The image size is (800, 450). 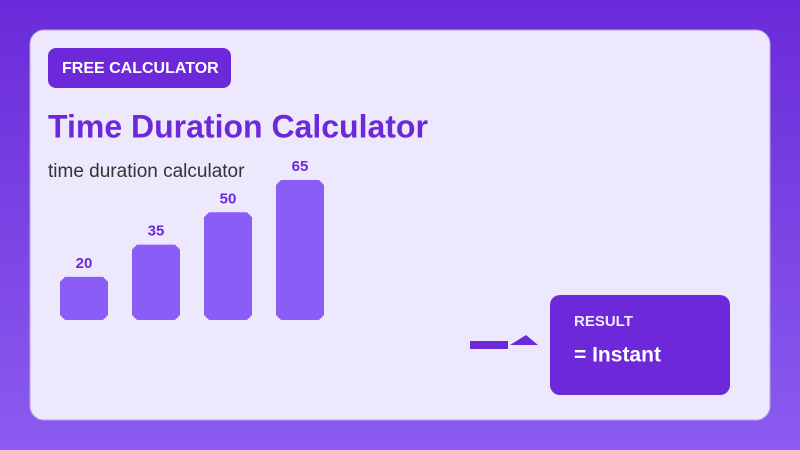 I want to click on title: Time Duration Calculator, so click(x=238, y=126).